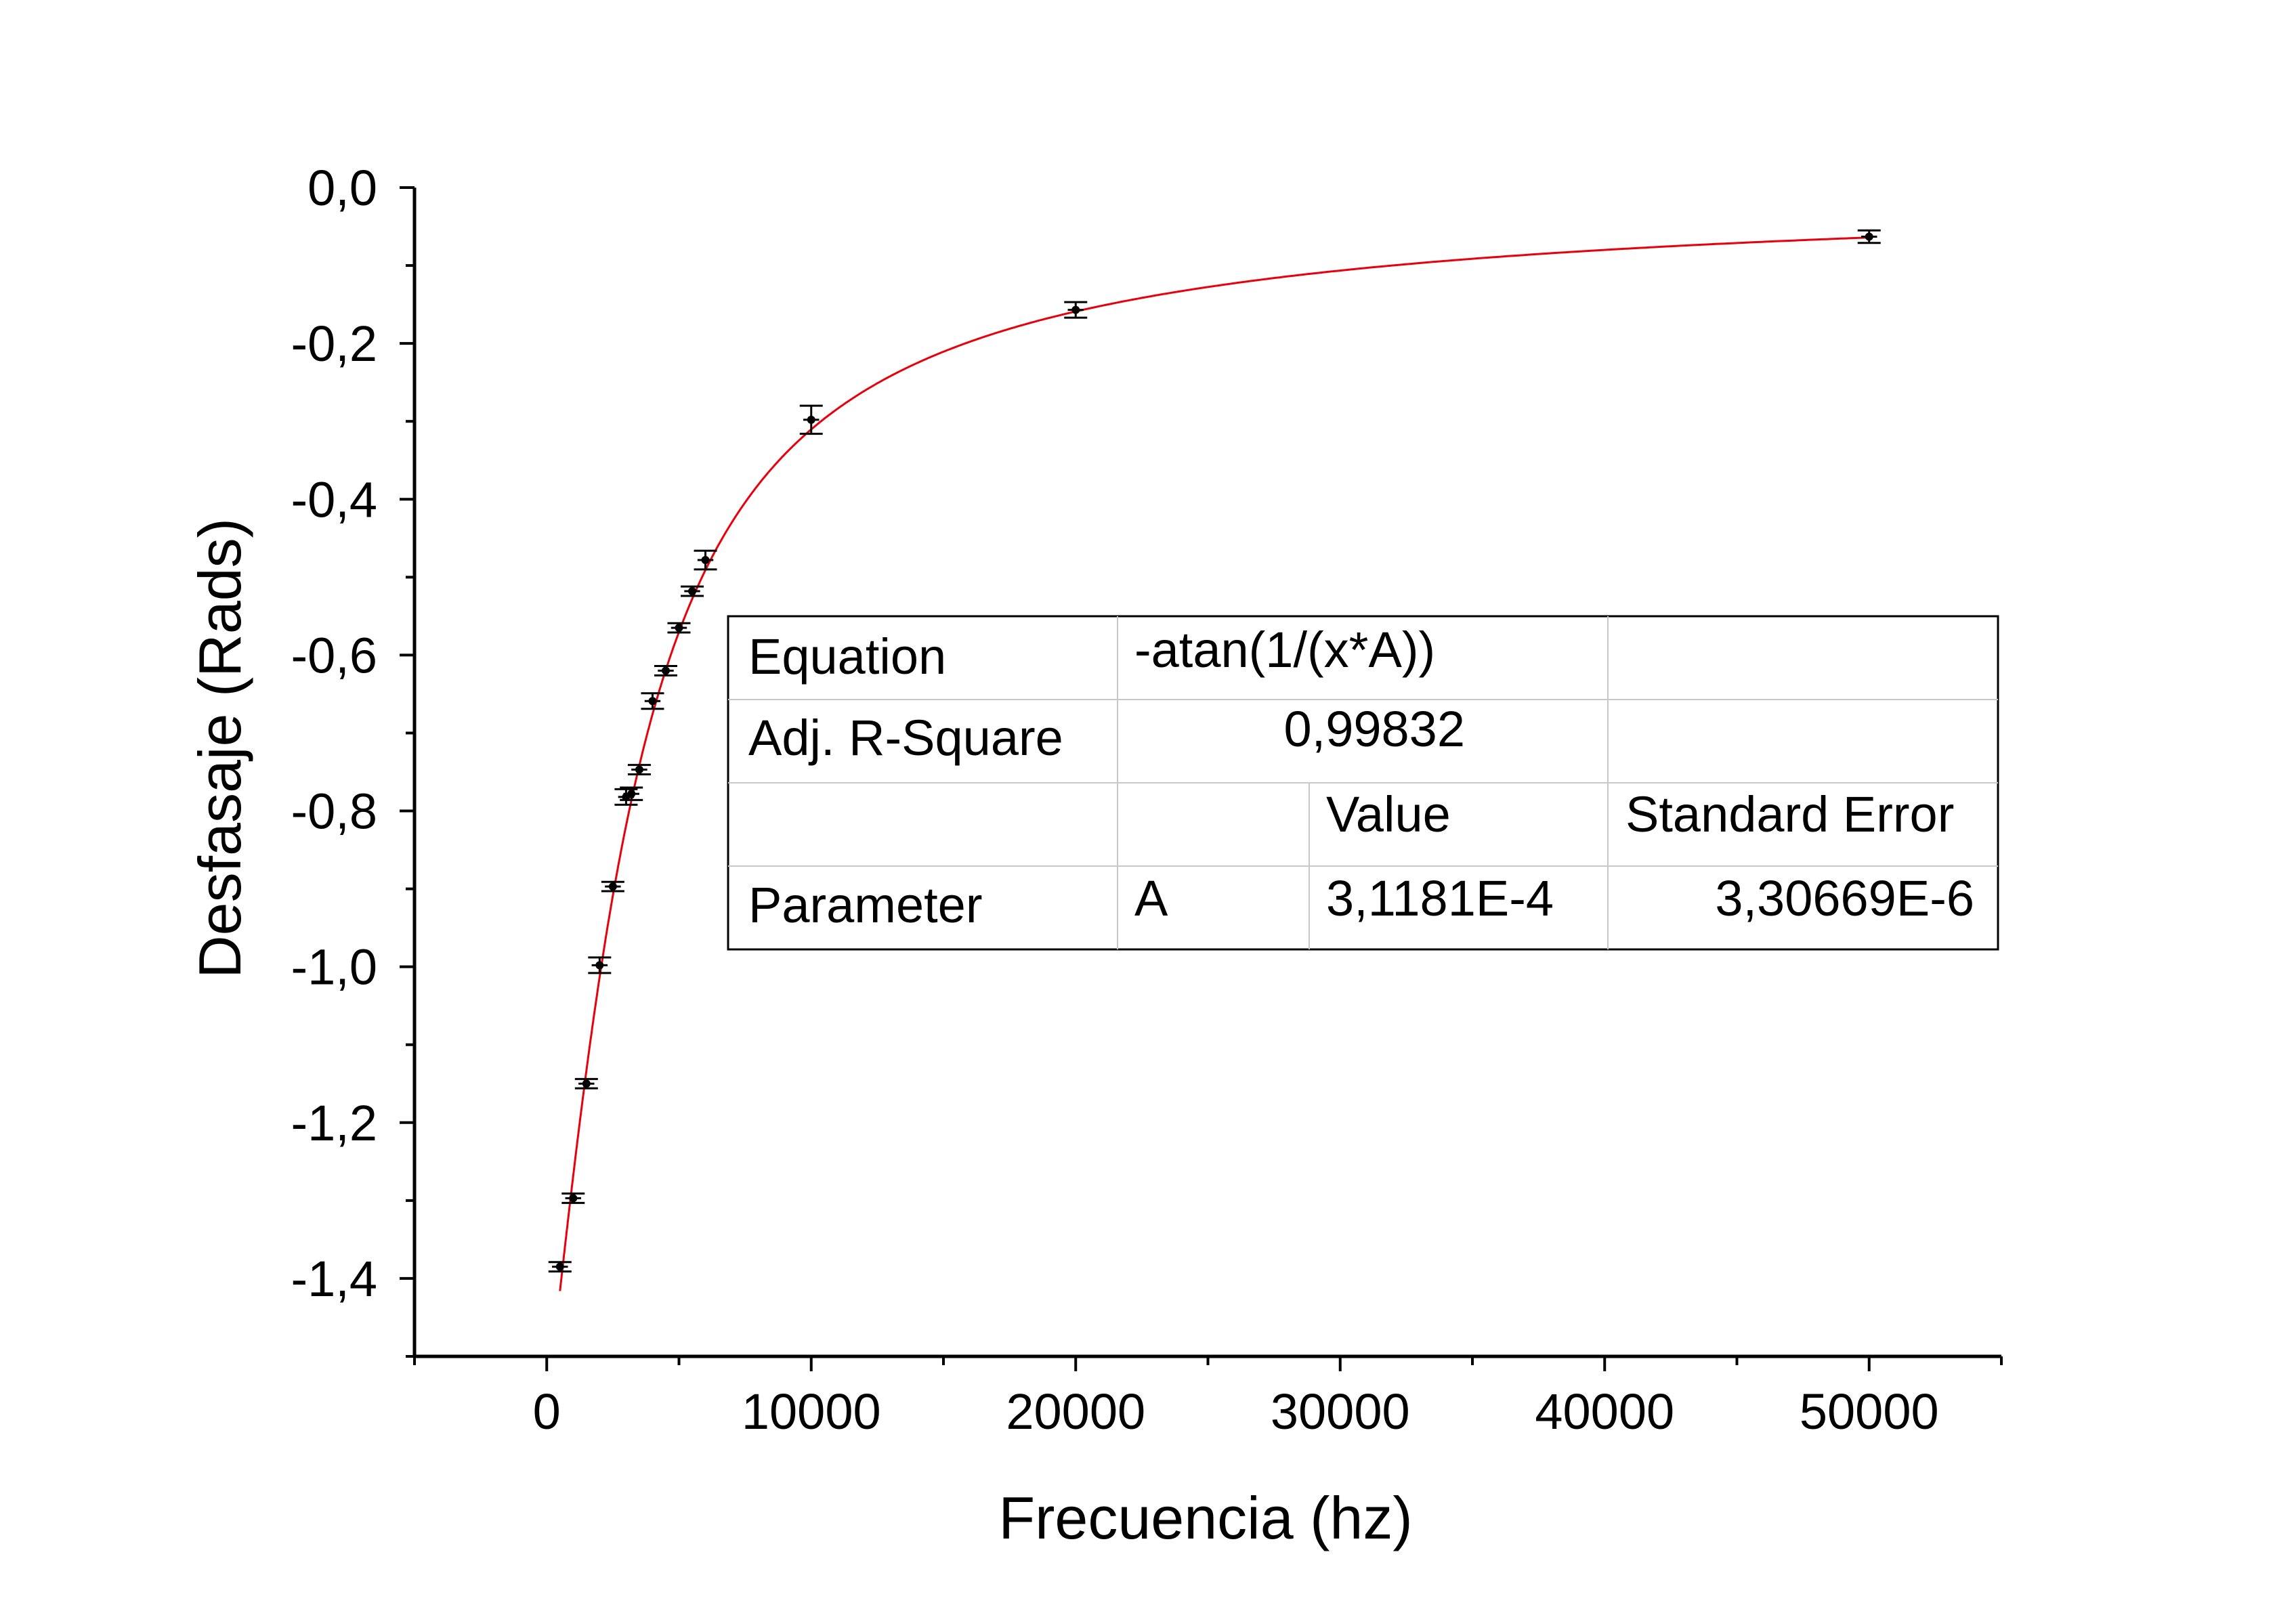  I want to click on fit-table-parameter-label: Parameter, so click(865, 905).